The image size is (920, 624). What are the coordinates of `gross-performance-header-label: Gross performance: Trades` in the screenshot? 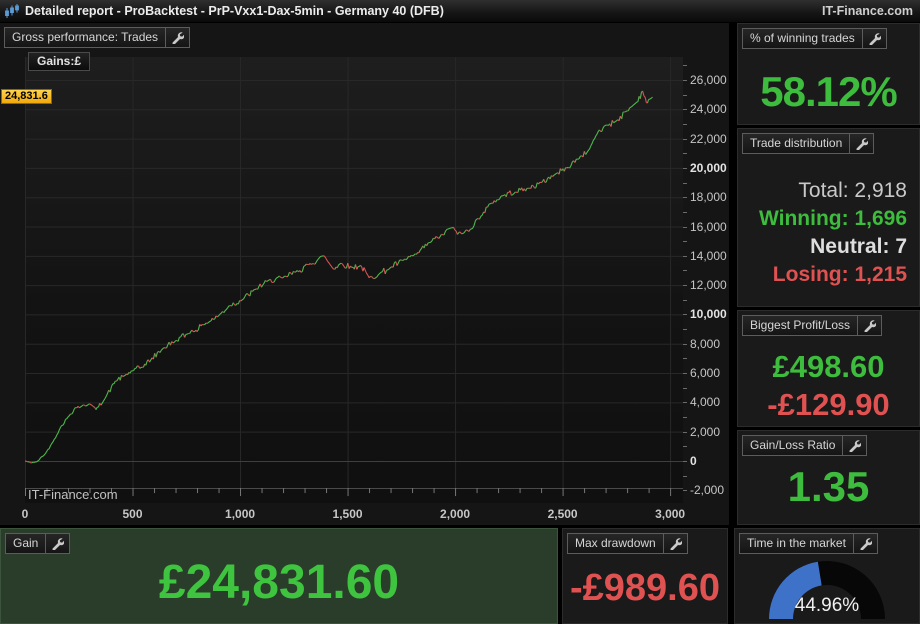 It's located at (85, 37).